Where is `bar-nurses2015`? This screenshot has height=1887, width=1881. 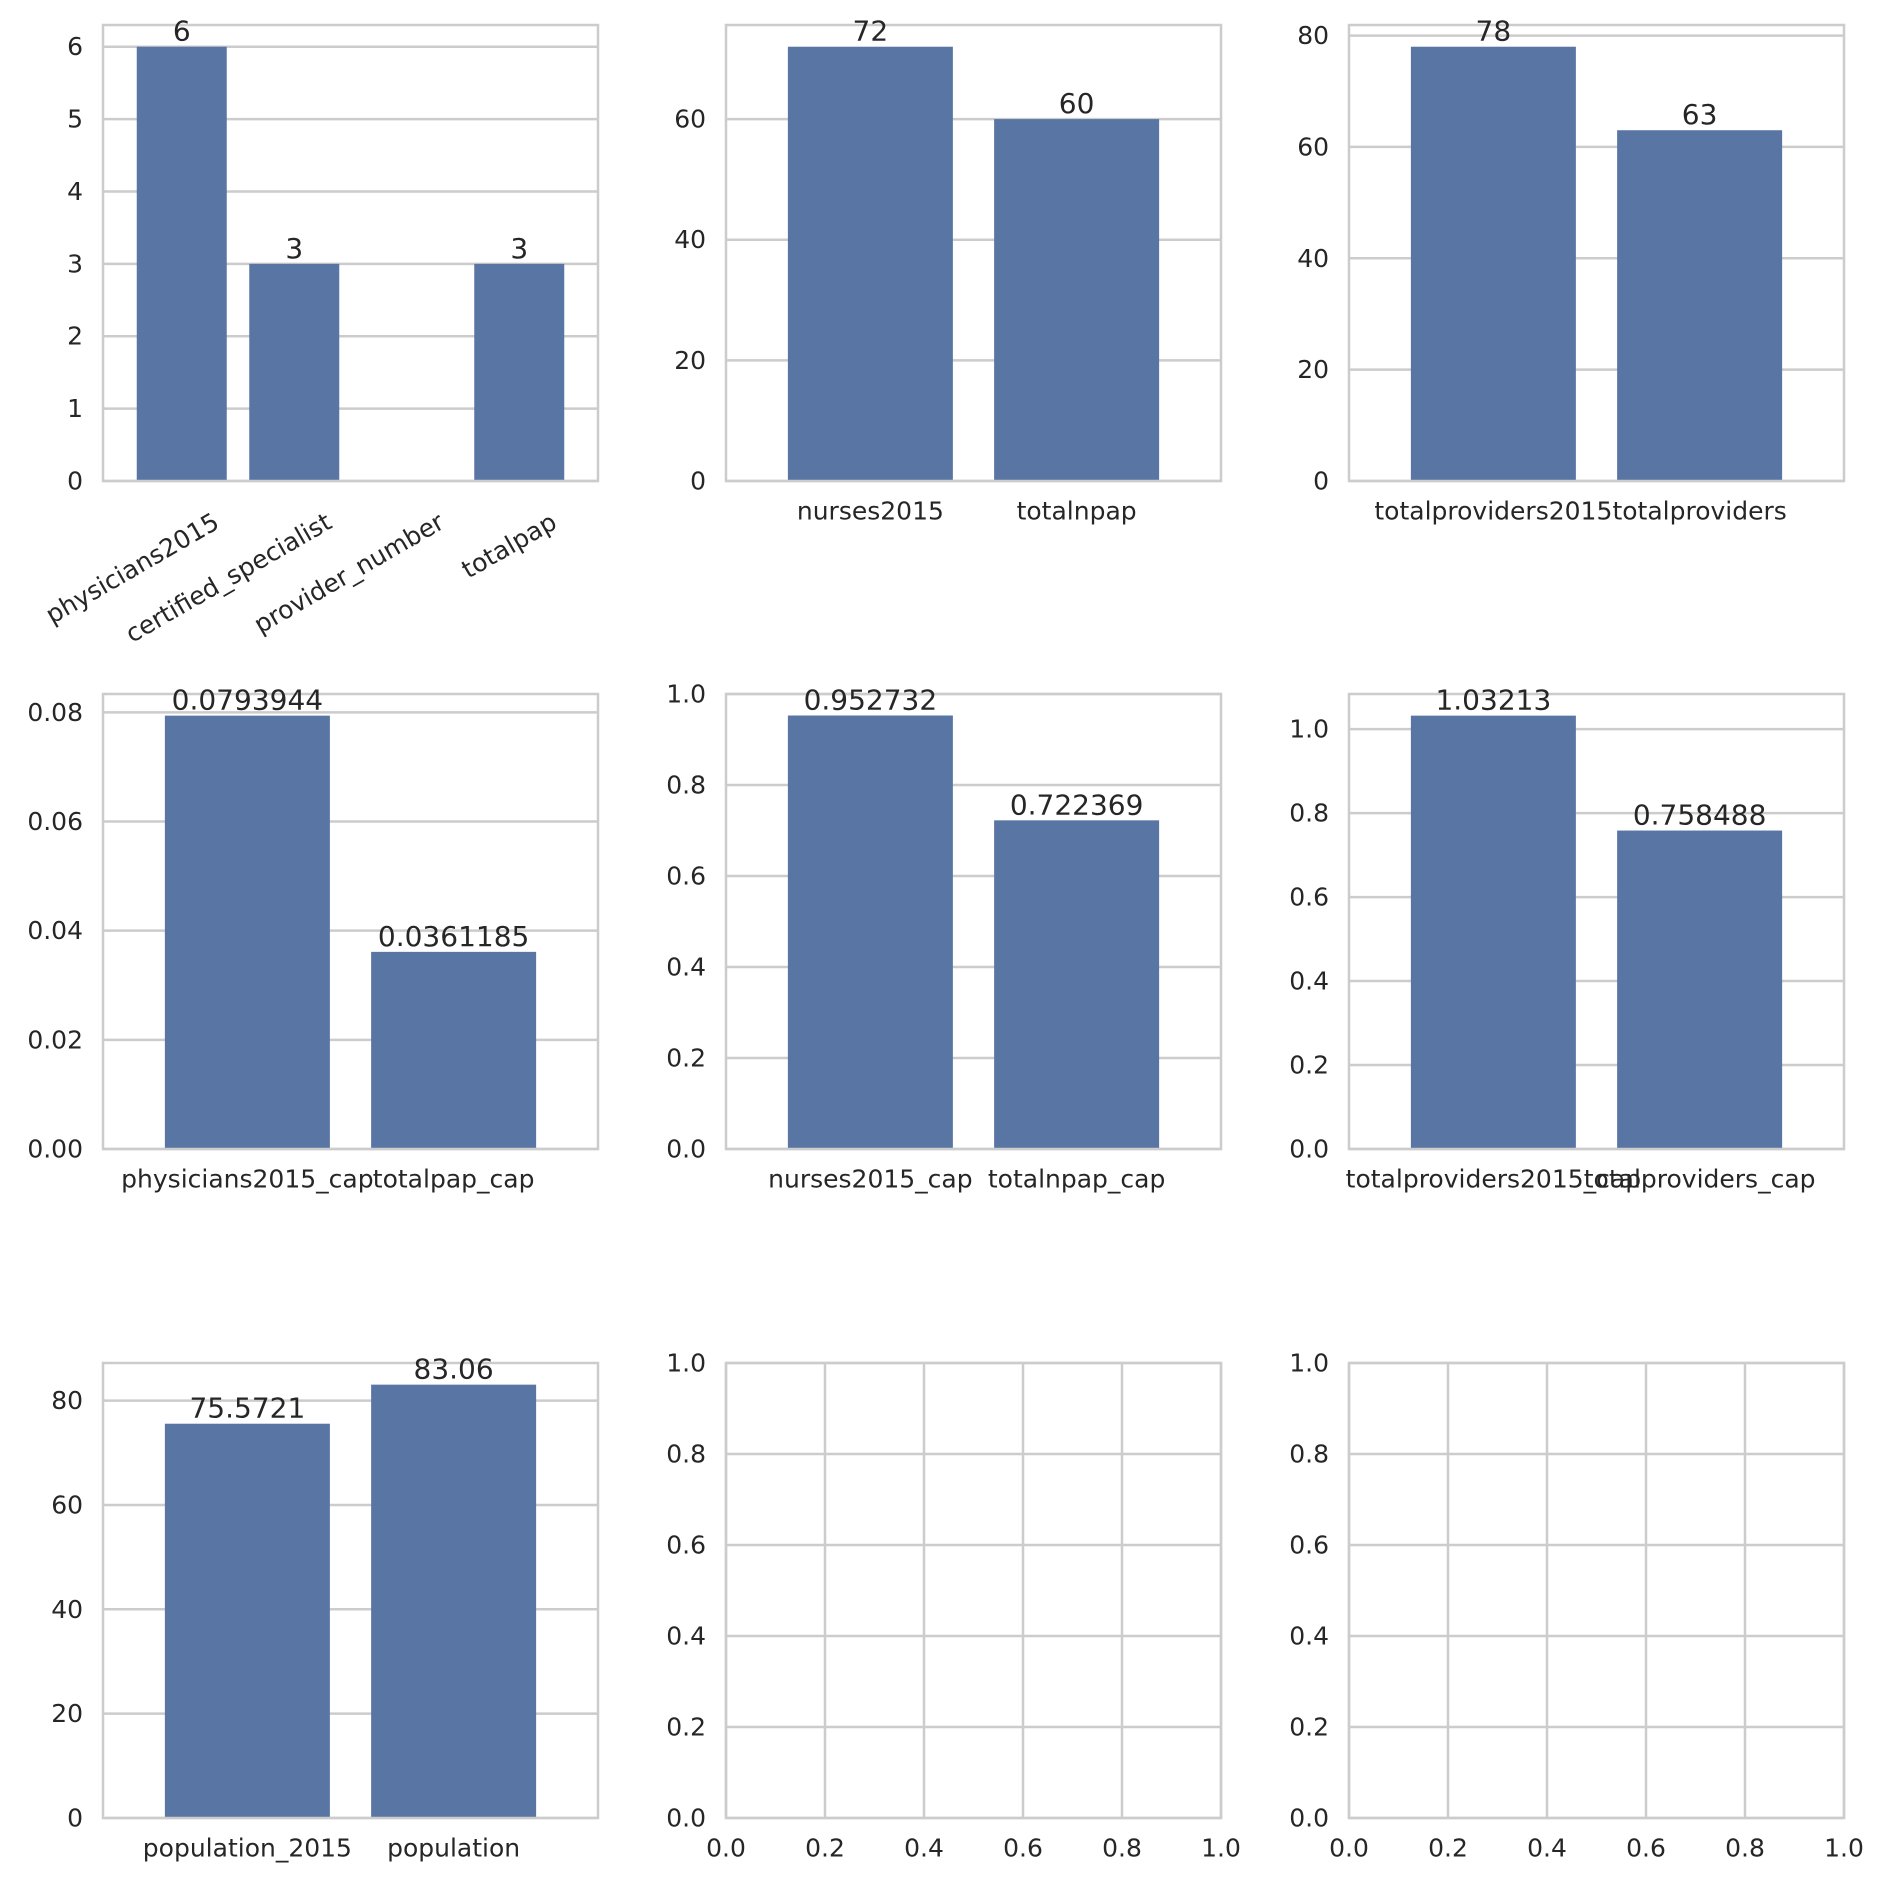
bar-nurses2015 is located at coordinates (870, 263).